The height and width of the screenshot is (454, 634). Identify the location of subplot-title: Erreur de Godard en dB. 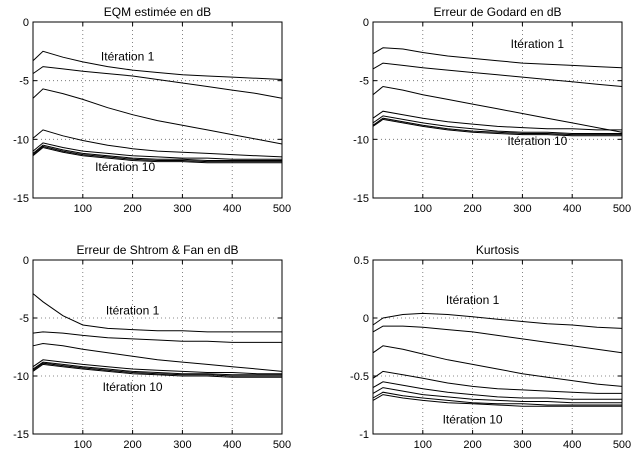
(497, 12).